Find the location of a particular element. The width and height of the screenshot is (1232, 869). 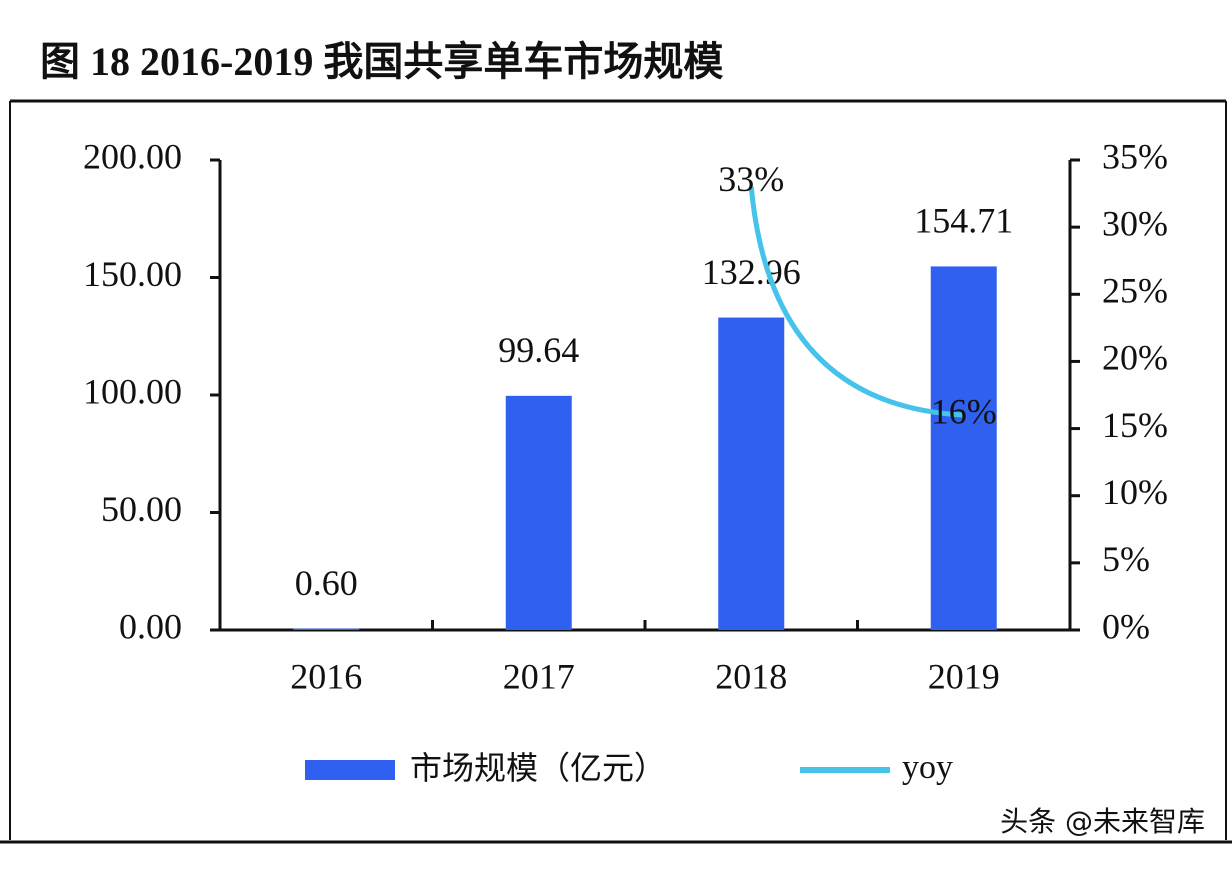

y2-tick-label: 35% is located at coordinates (1135, 156).